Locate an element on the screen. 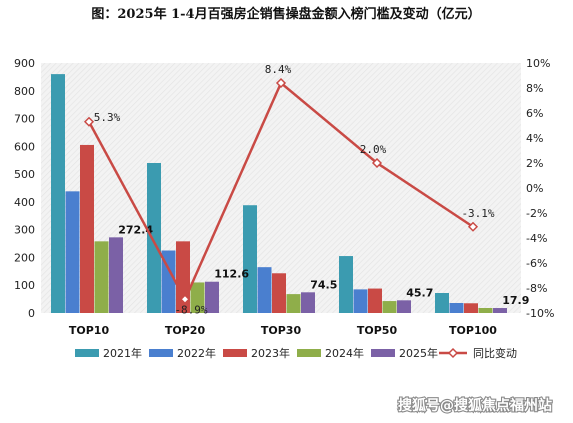  data-label: 112.6 is located at coordinates (231, 274).